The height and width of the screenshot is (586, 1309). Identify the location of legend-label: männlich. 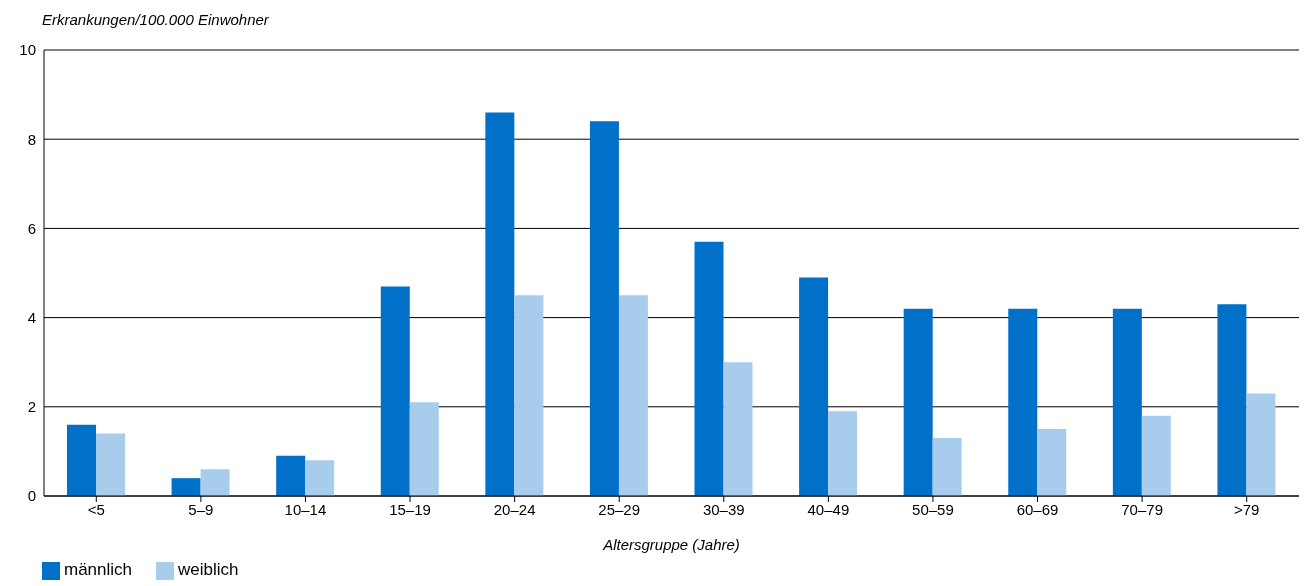
(98, 569).